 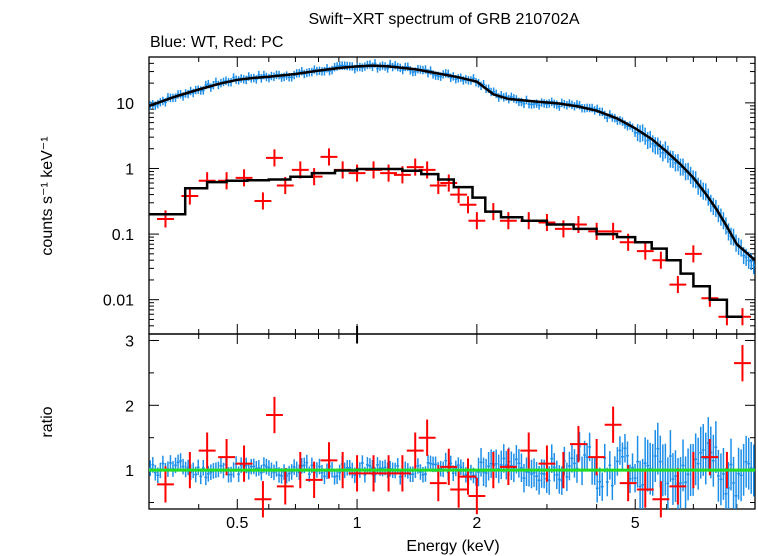 I want to click on y-tick-label: 10, so click(x=125, y=104).